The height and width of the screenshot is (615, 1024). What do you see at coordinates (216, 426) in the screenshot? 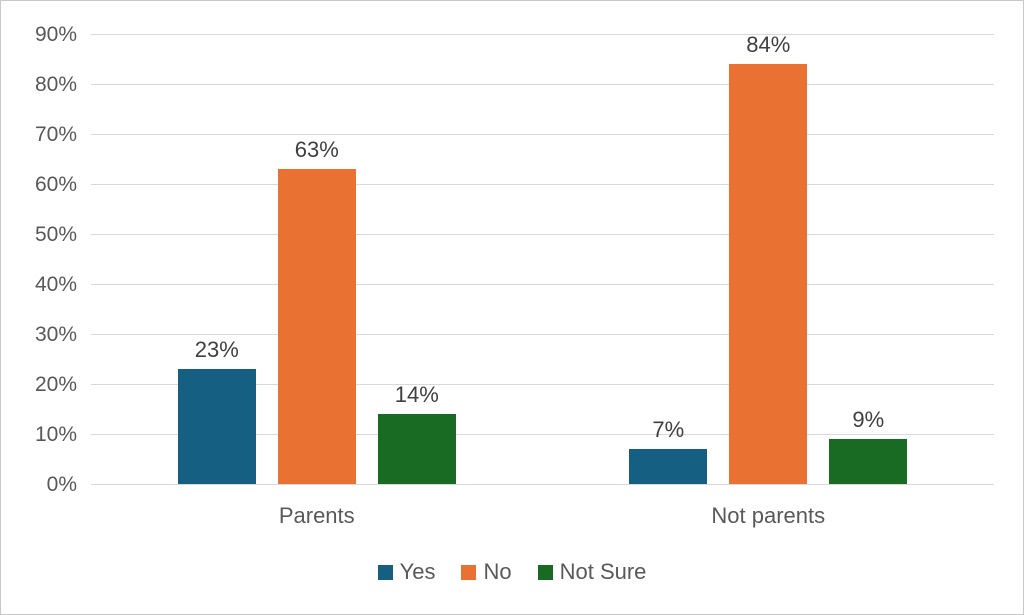
I see `bar-yes-parents` at bounding box center [216, 426].